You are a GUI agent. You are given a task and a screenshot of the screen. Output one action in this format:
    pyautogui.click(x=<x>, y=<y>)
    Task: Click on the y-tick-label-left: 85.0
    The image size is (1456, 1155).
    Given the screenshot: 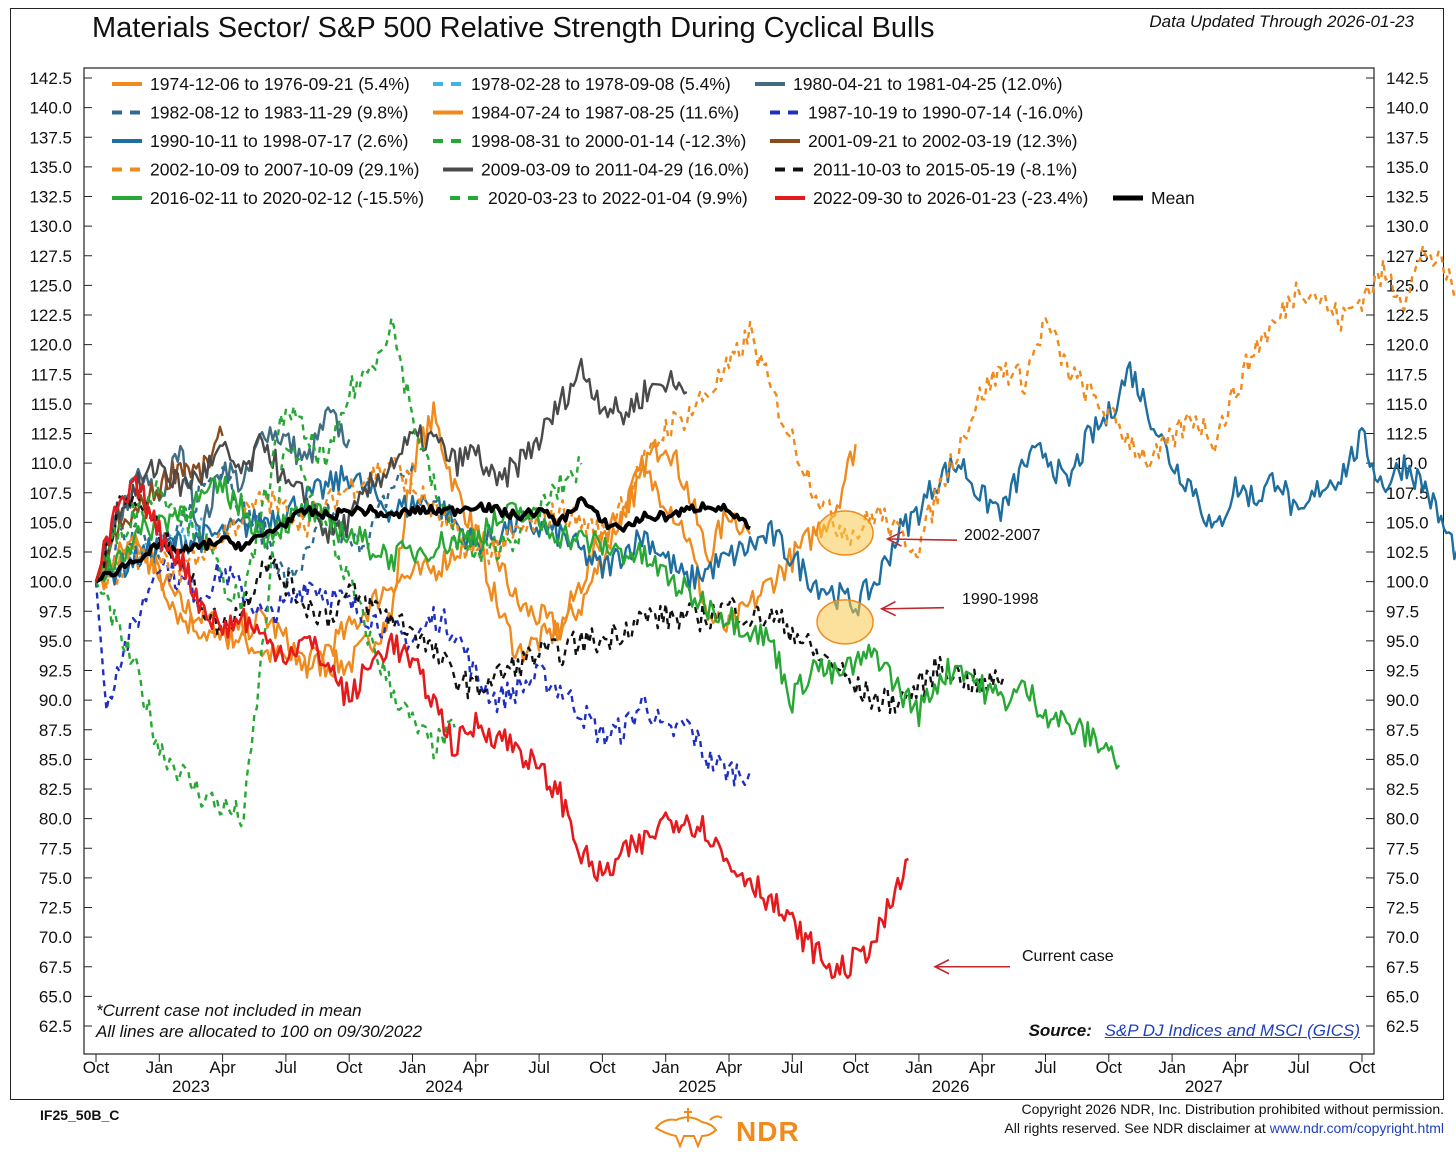 What is the action you would take?
    pyautogui.click(x=55, y=759)
    